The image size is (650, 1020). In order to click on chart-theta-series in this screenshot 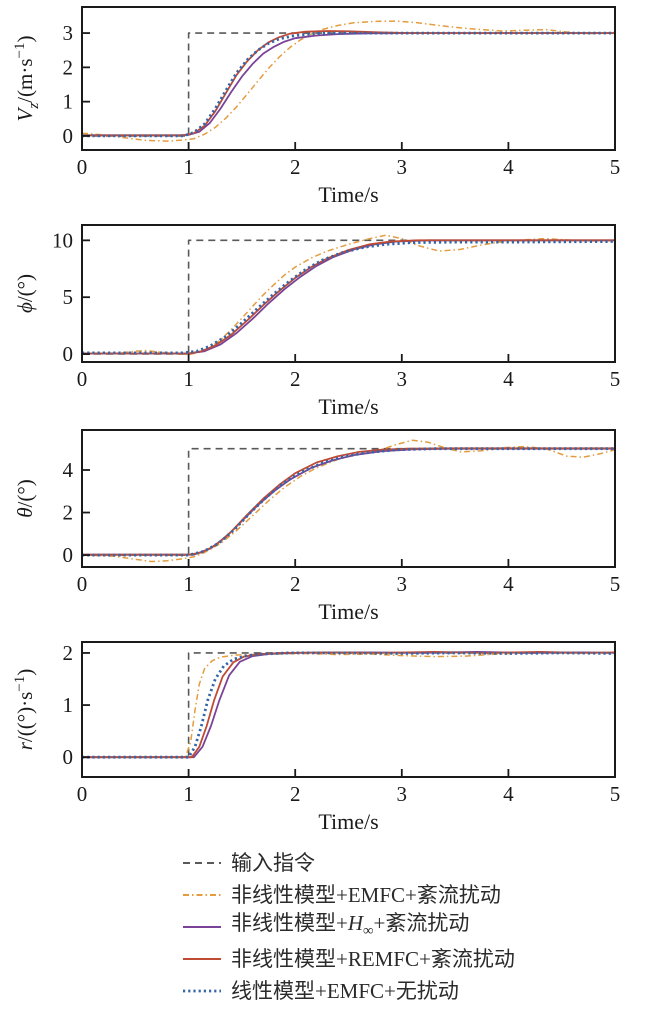, I will do `click(348, 501)`.